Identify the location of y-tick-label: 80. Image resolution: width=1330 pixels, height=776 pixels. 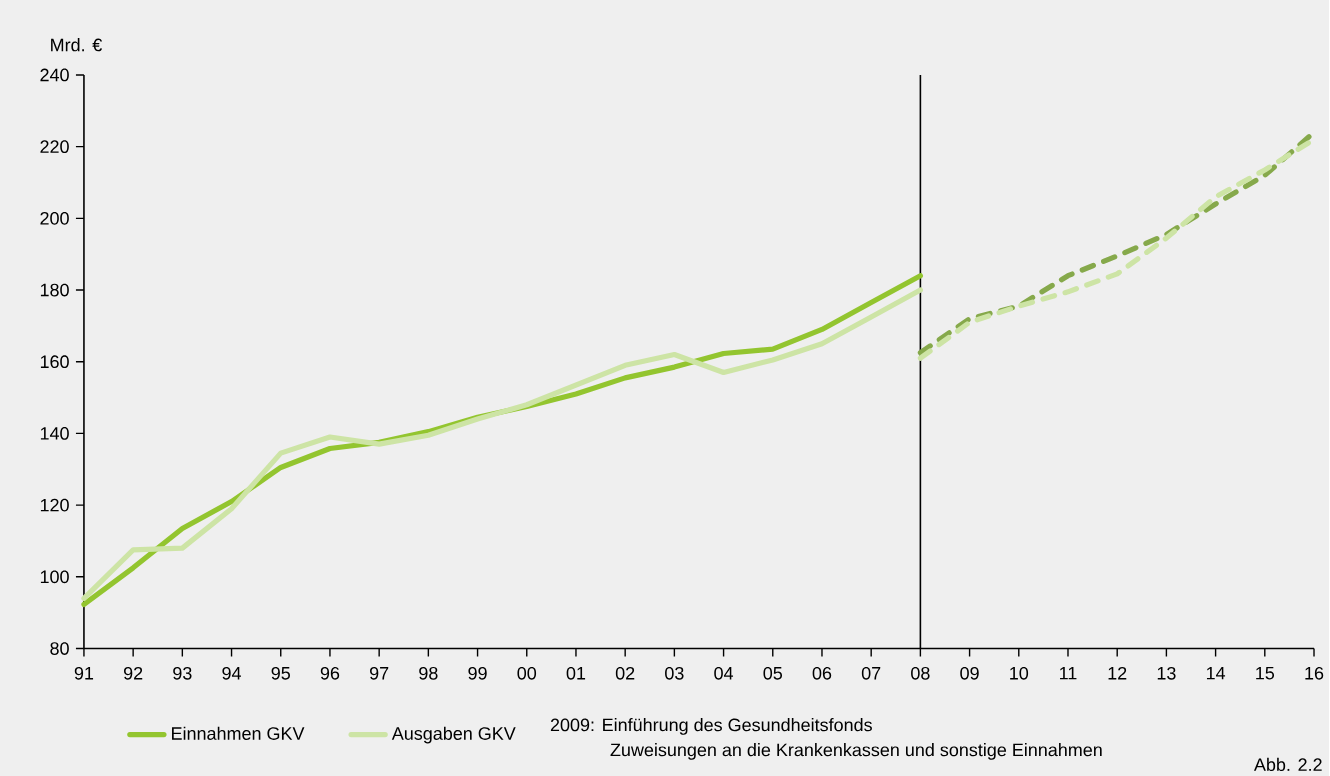
(59, 648).